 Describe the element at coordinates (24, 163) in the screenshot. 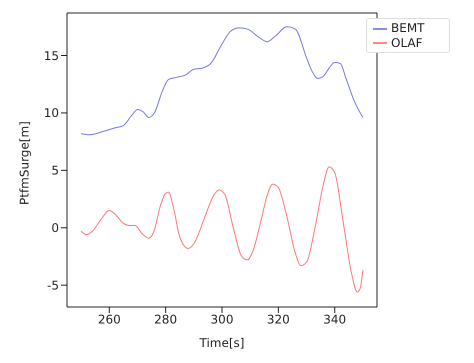

I see `y-axis-title: PtfmSurge[m]` at that location.